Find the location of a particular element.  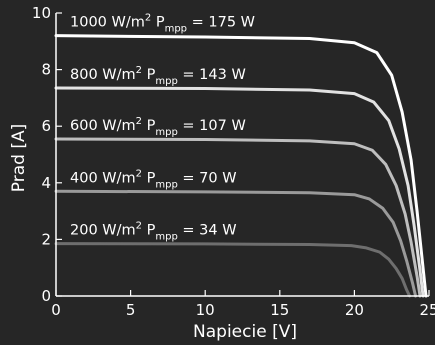

series-label-part: = 70 W is located at coordinates (207, 178).